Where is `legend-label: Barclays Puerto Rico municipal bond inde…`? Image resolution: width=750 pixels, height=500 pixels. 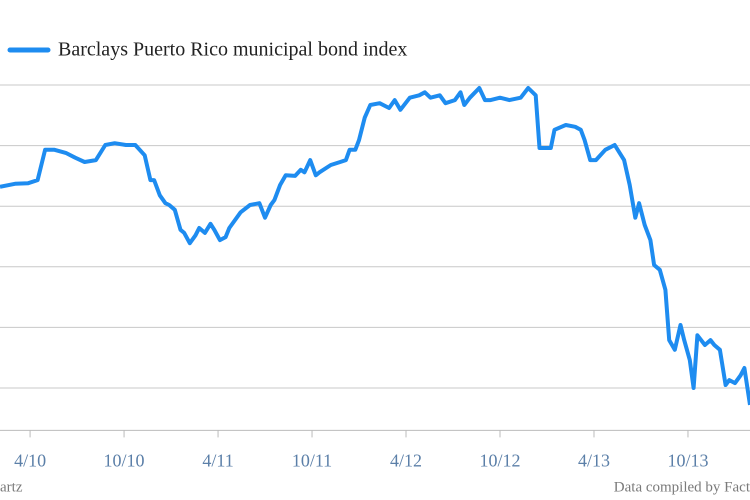
legend-label: Barclays Puerto Rico municipal bond inde… is located at coordinates (232, 50).